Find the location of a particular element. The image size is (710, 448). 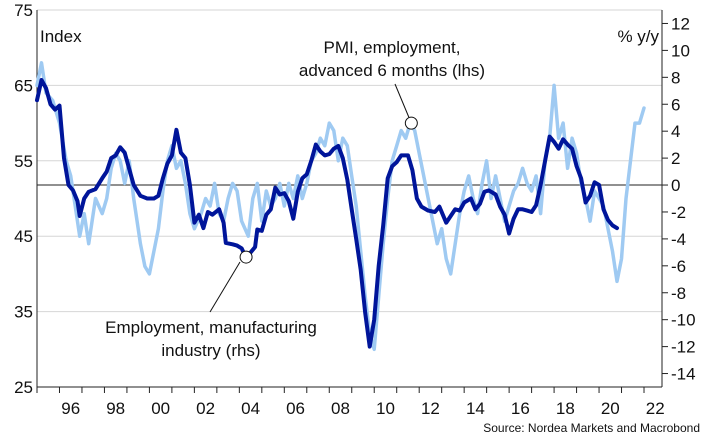

right-tick-label: 12 is located at coordinates (680, 23).